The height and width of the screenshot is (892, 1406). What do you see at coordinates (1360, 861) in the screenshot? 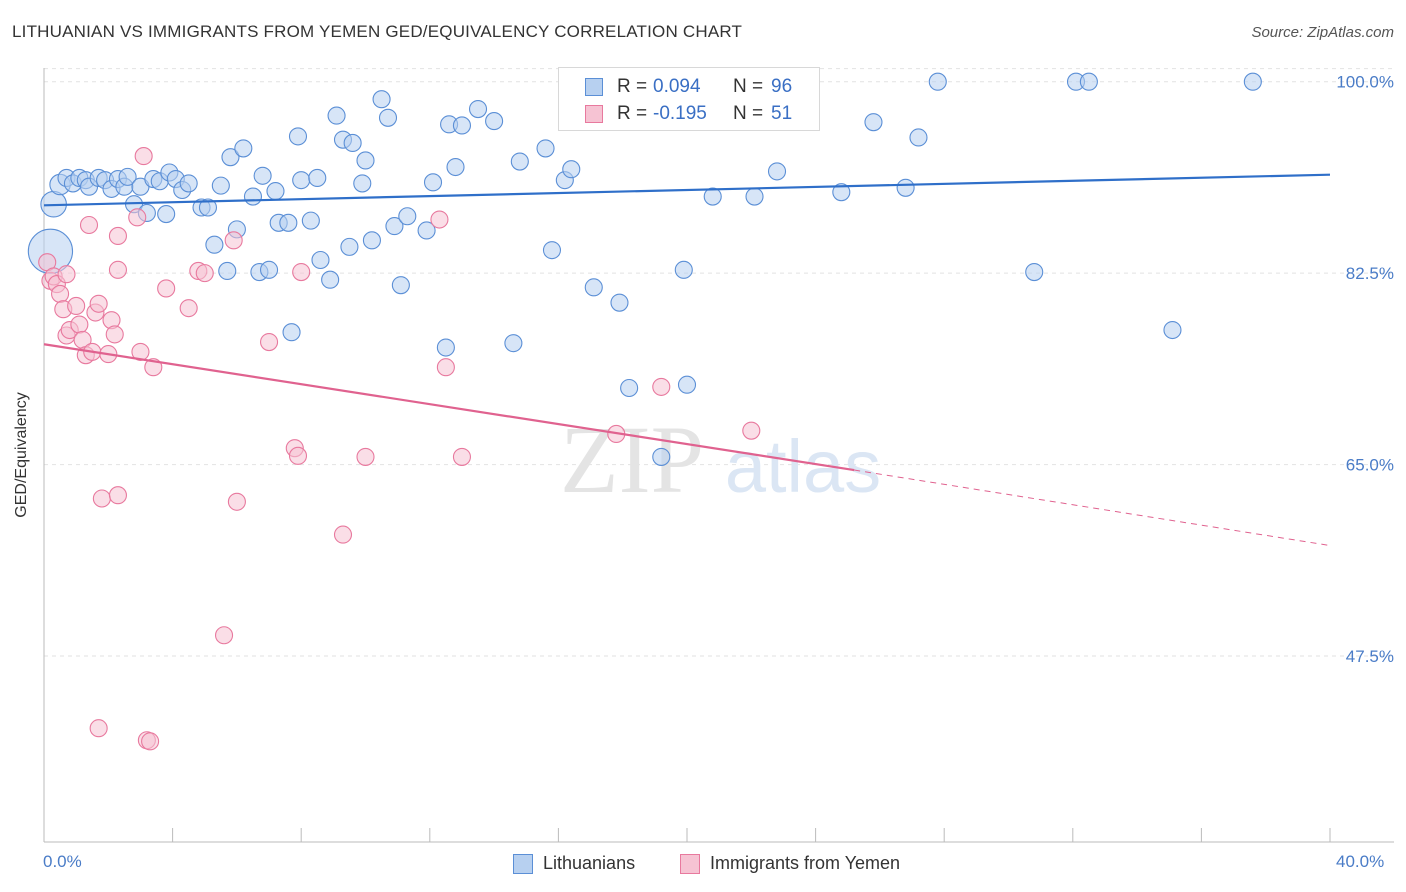
I see `x-tick-label-max: 40.0%` at bounding box center [1360, 861].